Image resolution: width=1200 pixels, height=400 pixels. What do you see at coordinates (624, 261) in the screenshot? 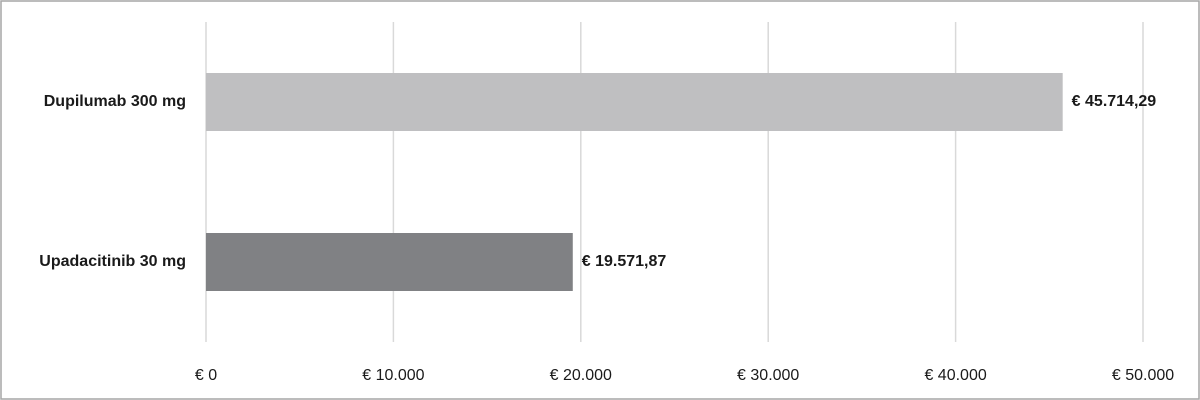
I see `value-label: € 19.571,87` at bounding box center [624, 261].